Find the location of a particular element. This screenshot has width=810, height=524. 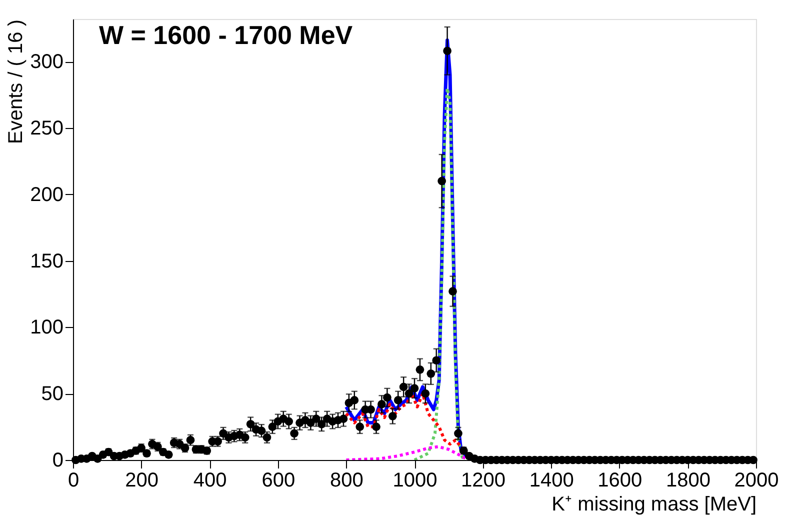

x-tick-label: 1200 is located at coordinates (483, 481).